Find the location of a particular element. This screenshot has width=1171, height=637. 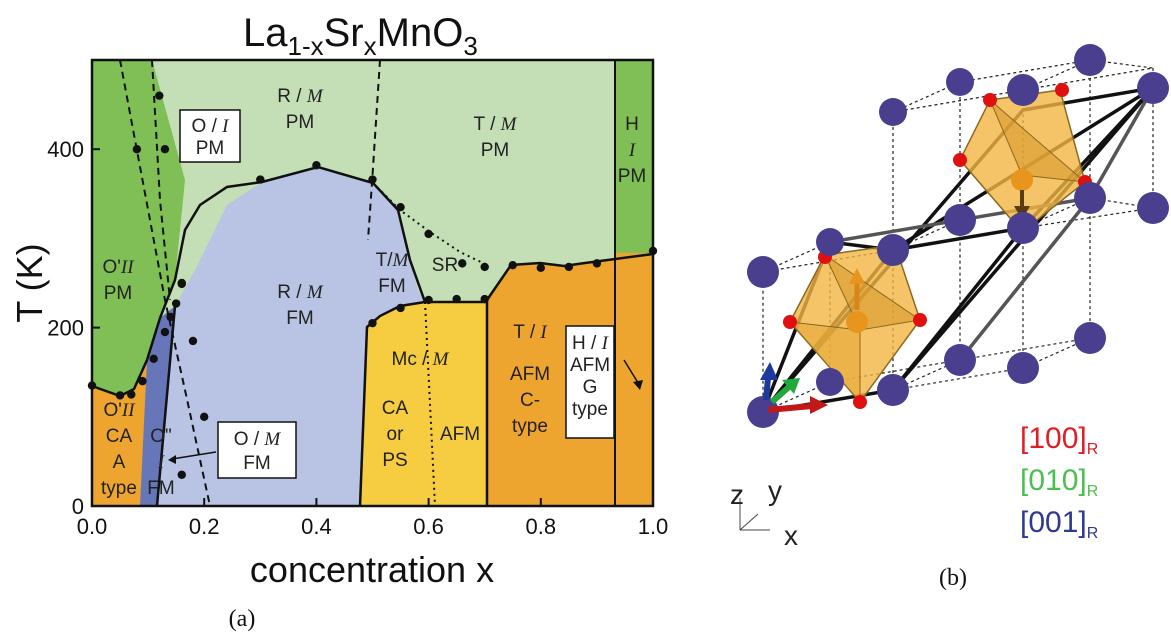

region-hi-pm is located at coordinates (634, 156).